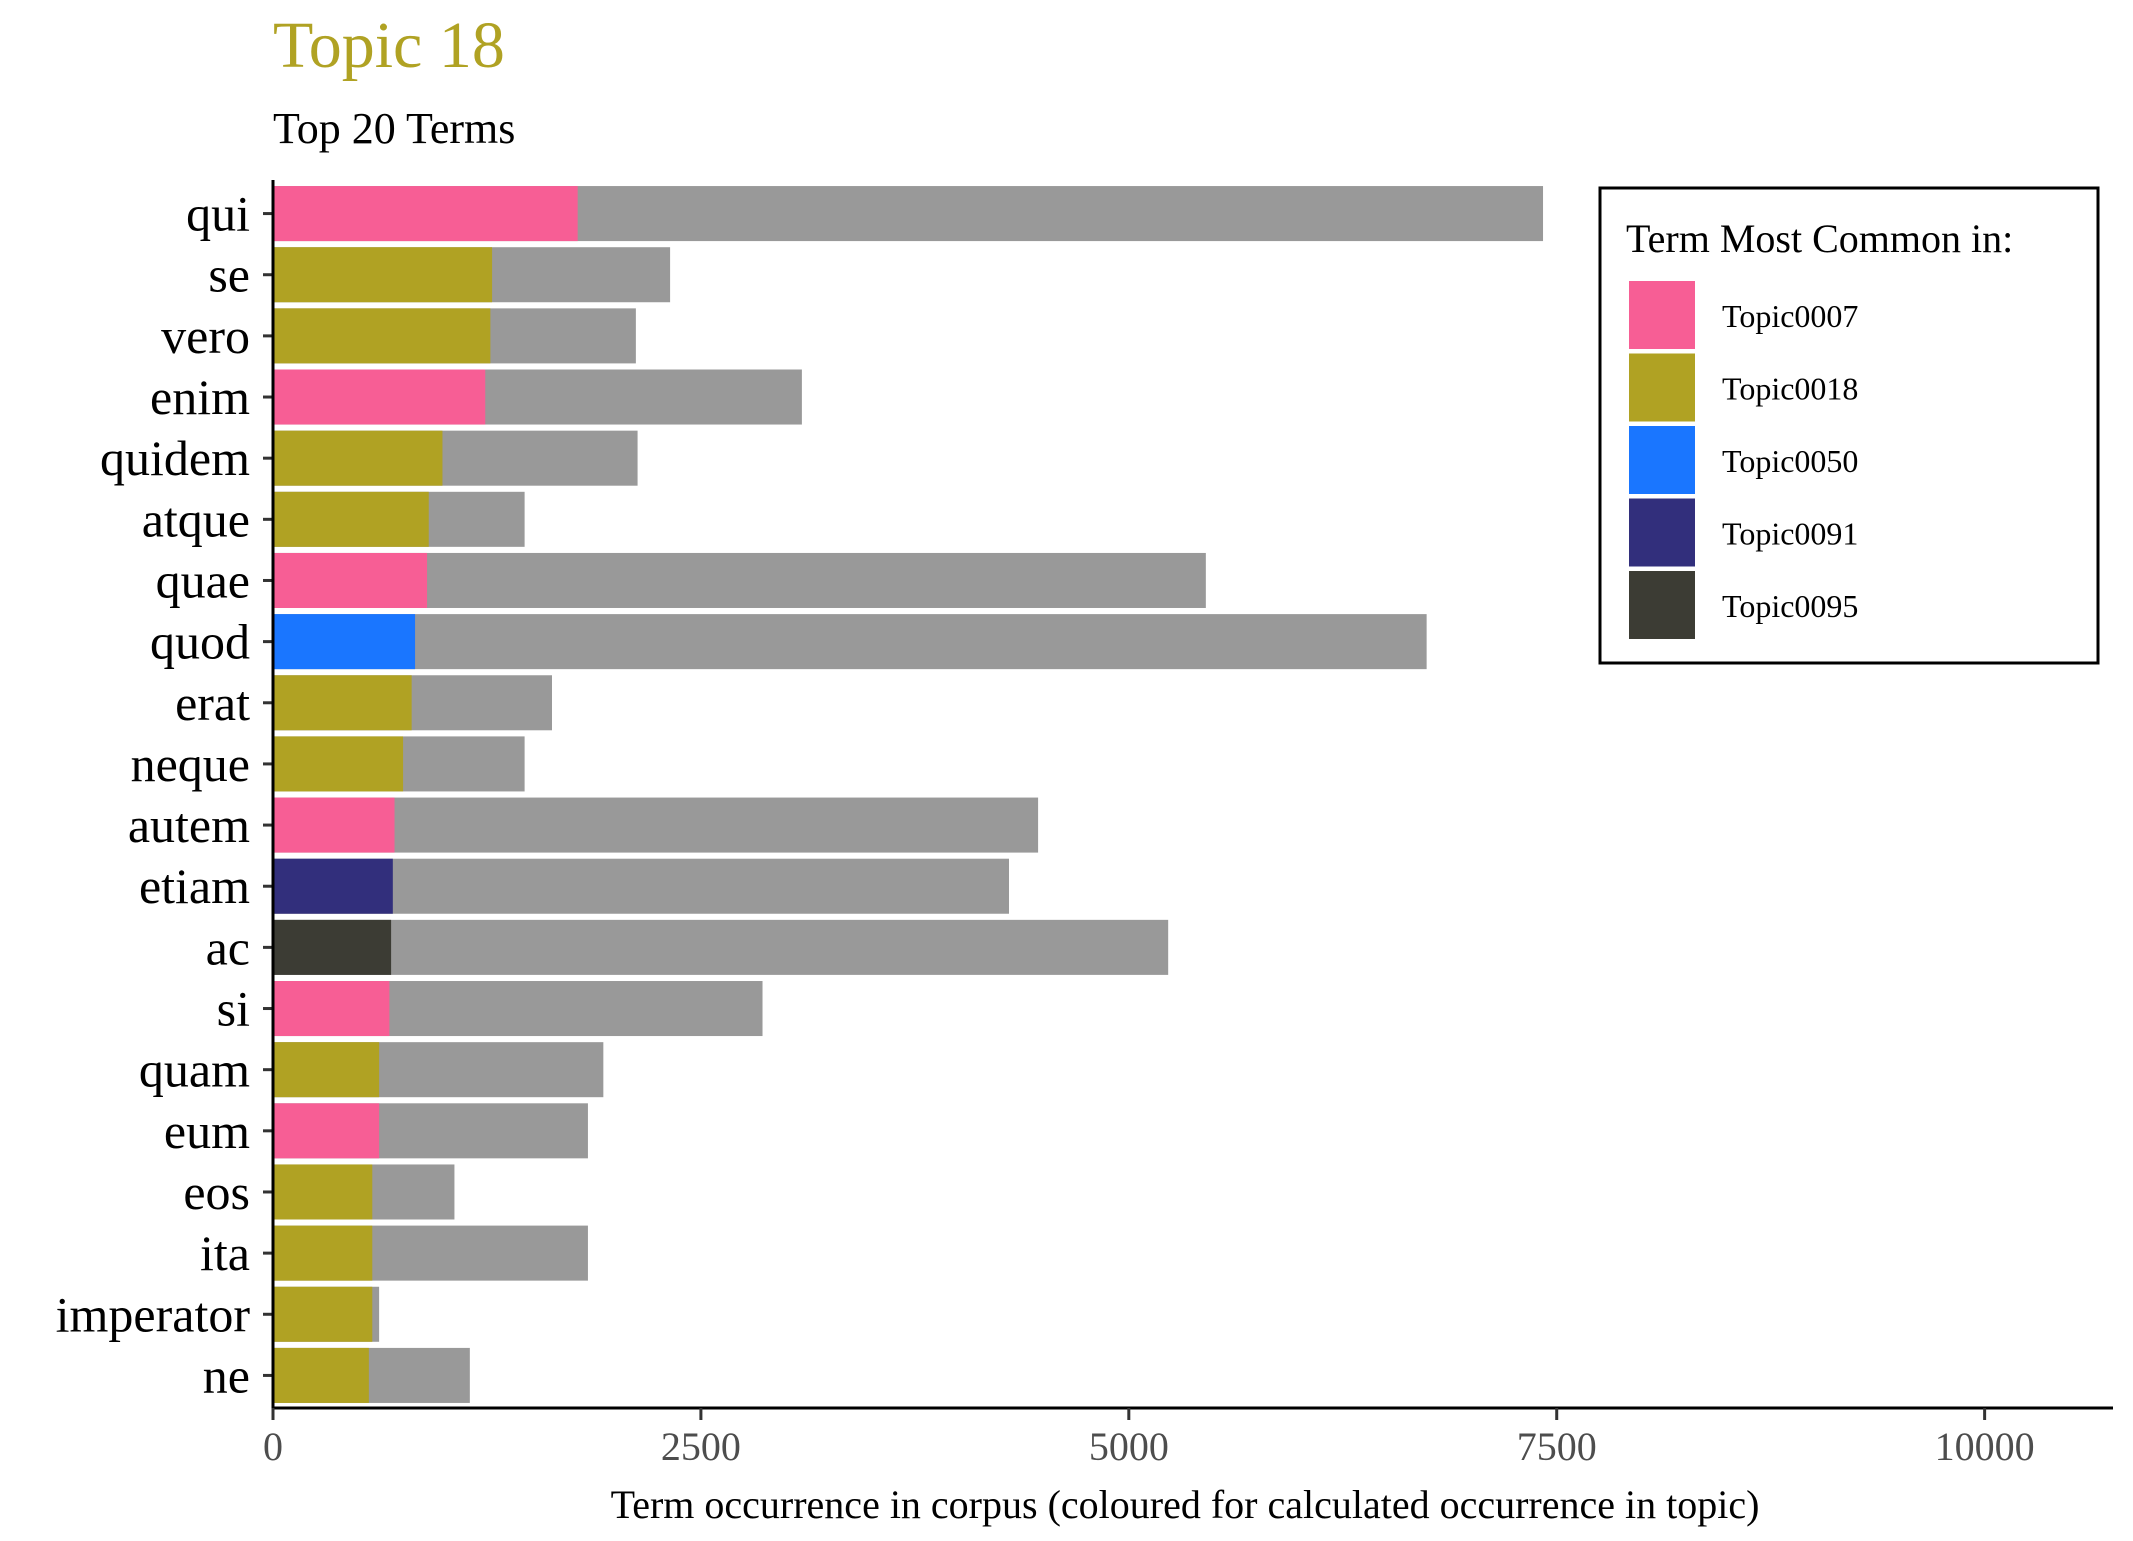 The height and width of the screenshot is (1541, 2133). Describe the element at coordinates (425, 214) in the screenshot. I see `topic-bar-qui` at that location.